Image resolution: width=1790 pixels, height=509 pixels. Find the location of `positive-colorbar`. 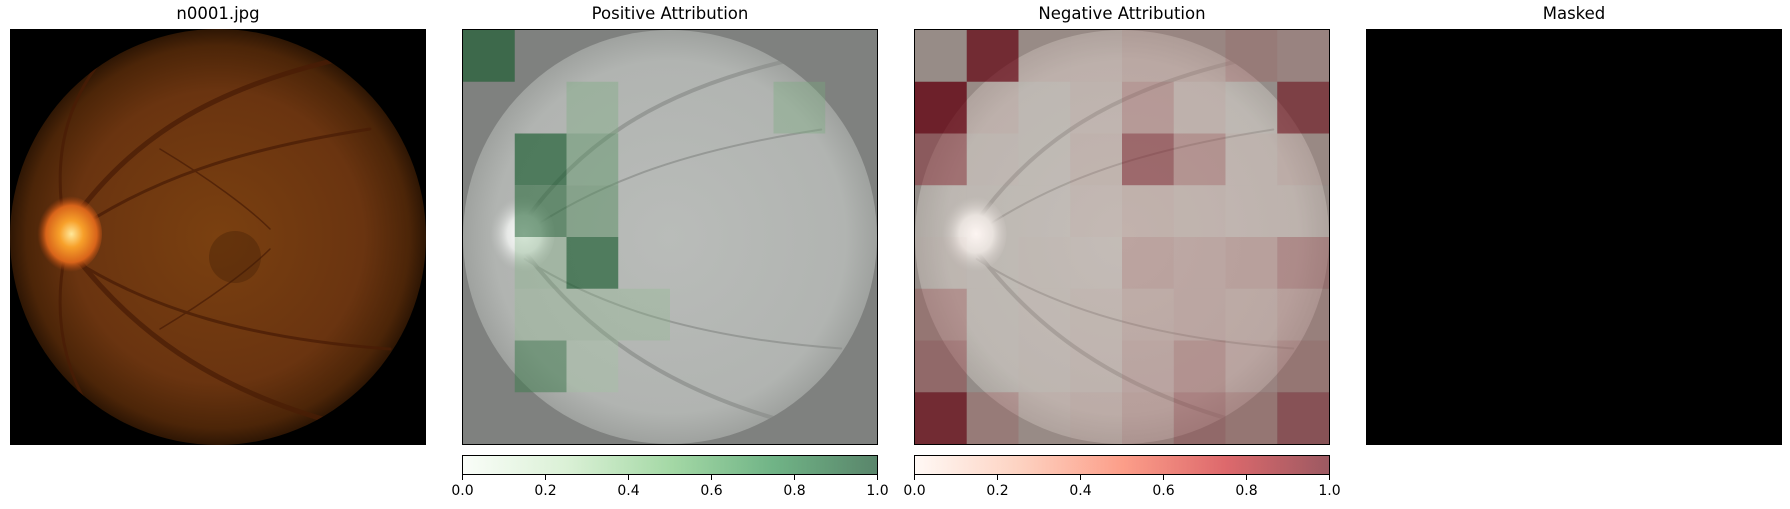

positive-colorbar is located at coordinates (670, 465).